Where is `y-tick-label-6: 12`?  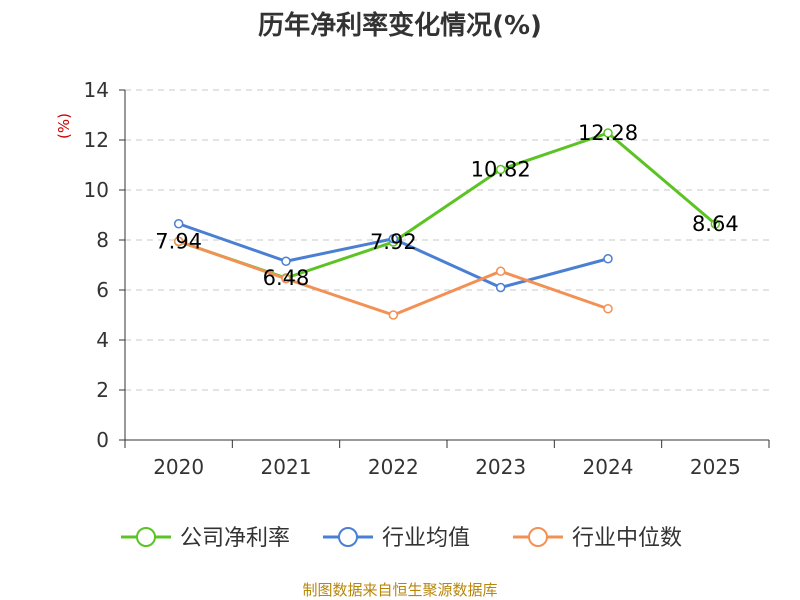
y-tick-label-6: 12 is located at coordinates (96, 140).